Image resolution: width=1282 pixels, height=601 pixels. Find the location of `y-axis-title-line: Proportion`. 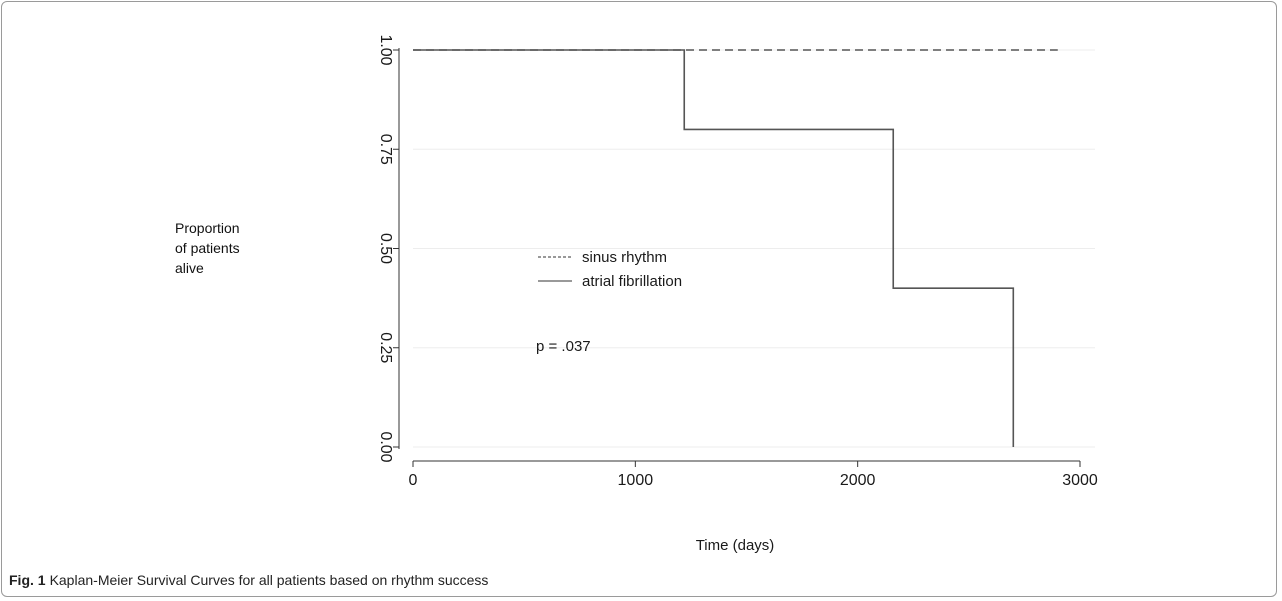

y-axis-title-line: Proportion is located at coordinates (207, 228).